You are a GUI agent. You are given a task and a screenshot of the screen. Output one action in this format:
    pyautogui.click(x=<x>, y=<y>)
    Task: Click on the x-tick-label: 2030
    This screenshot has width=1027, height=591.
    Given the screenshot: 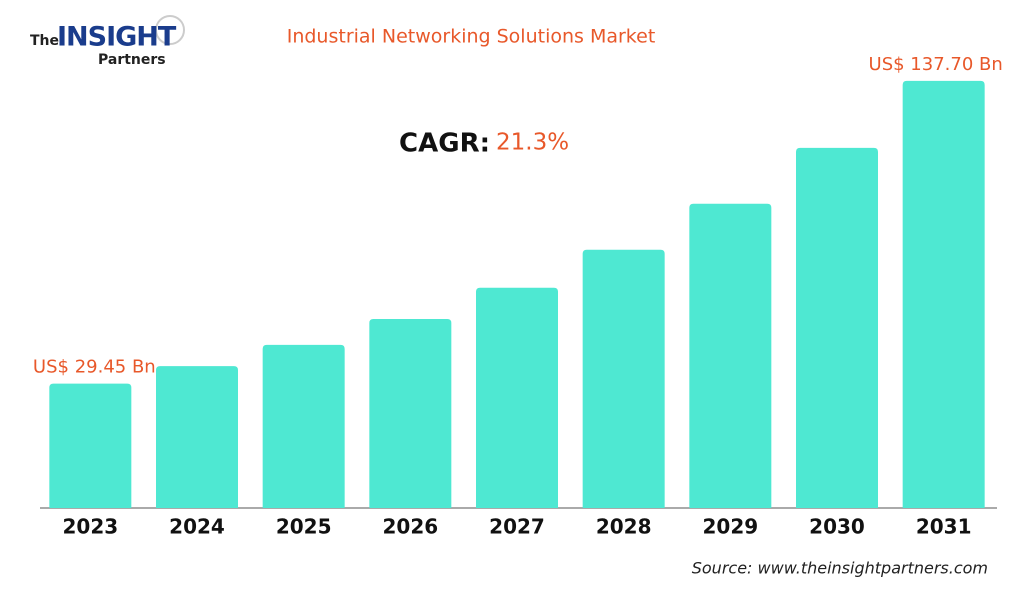 What is the action you would take?
    pyautogui.click(x=837, y=527)
    